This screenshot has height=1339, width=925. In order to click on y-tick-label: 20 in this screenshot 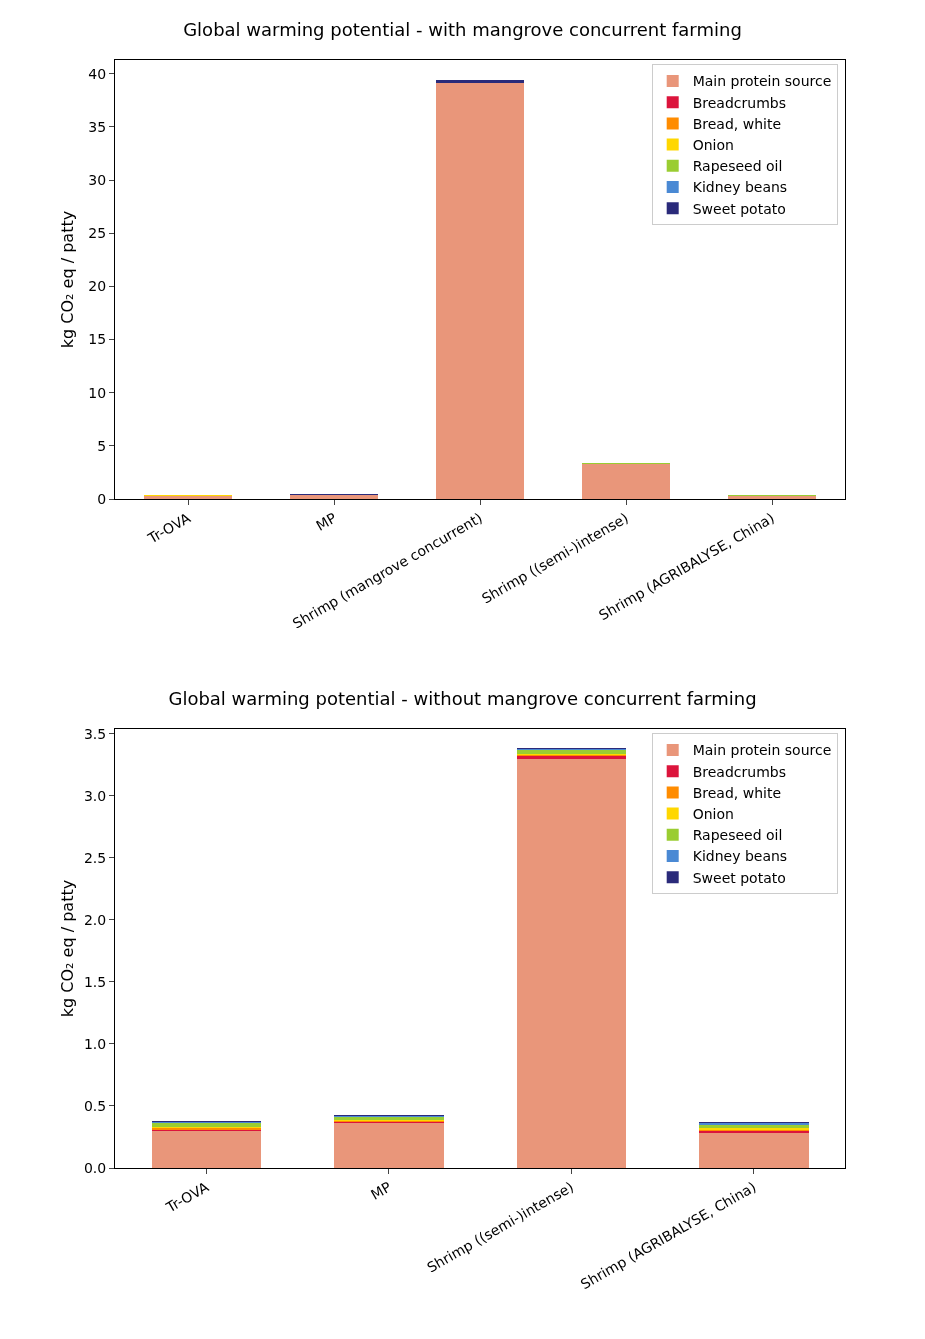, I will do `click(97, 286)`.